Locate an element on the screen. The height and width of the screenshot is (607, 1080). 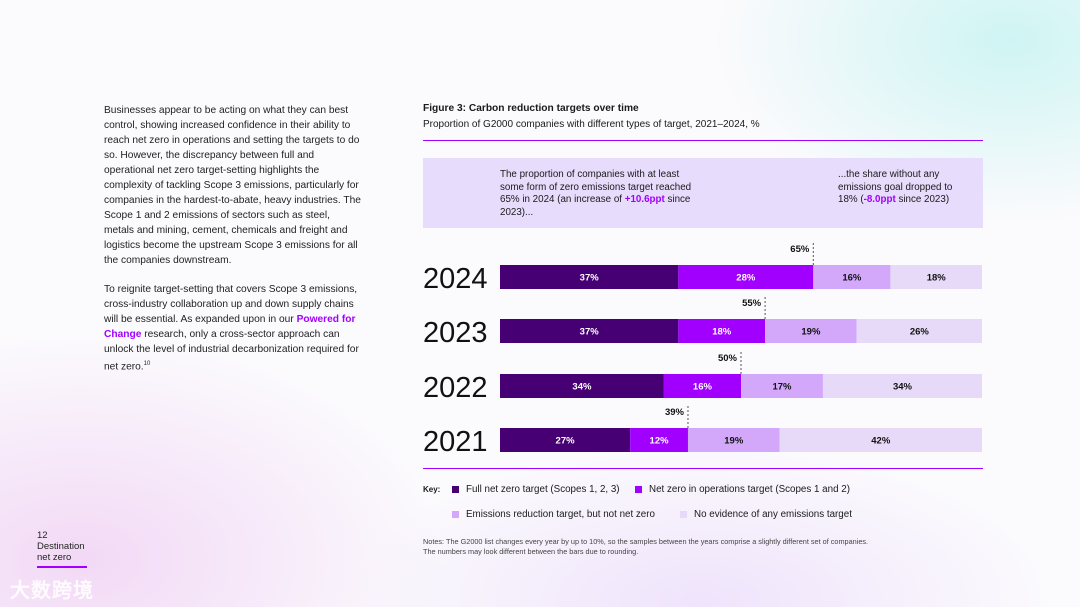
data-label: 26% is located at coordinates (920, 332).